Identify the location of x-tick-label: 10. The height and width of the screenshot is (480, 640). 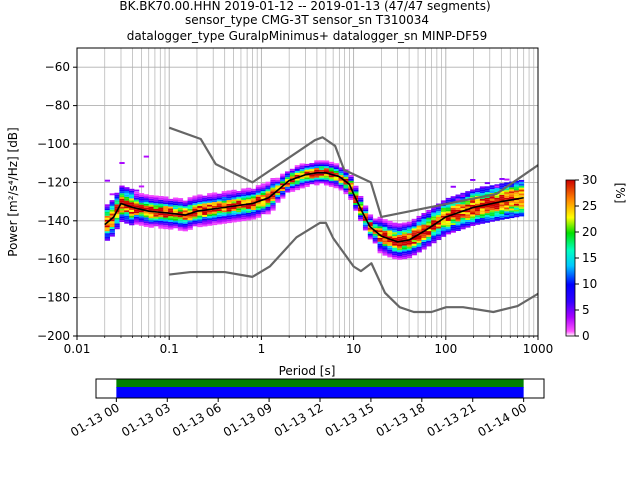
(353, 349).